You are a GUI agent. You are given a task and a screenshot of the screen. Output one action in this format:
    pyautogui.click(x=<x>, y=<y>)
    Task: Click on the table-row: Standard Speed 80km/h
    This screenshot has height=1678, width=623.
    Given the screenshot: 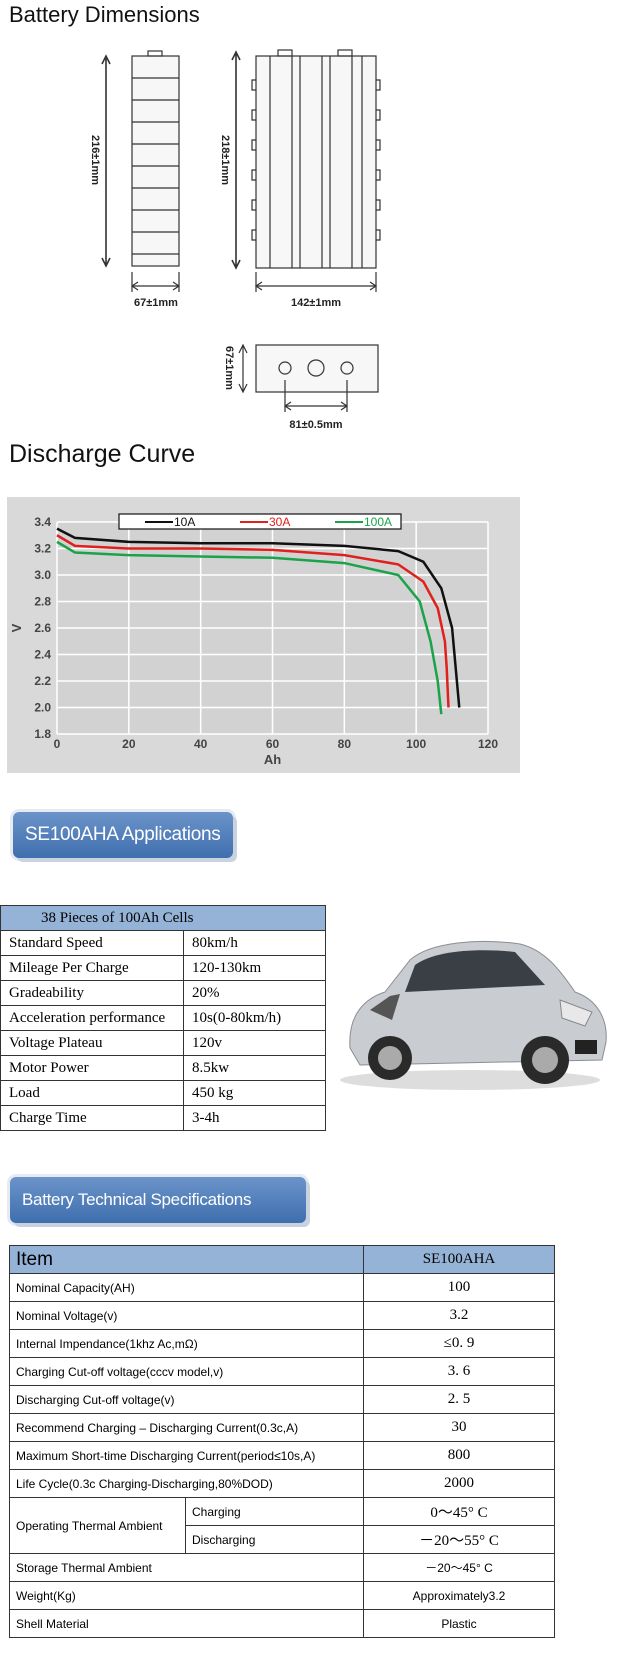 What is the action you would take?
    pyautogui.click(x=163, y=943)
    